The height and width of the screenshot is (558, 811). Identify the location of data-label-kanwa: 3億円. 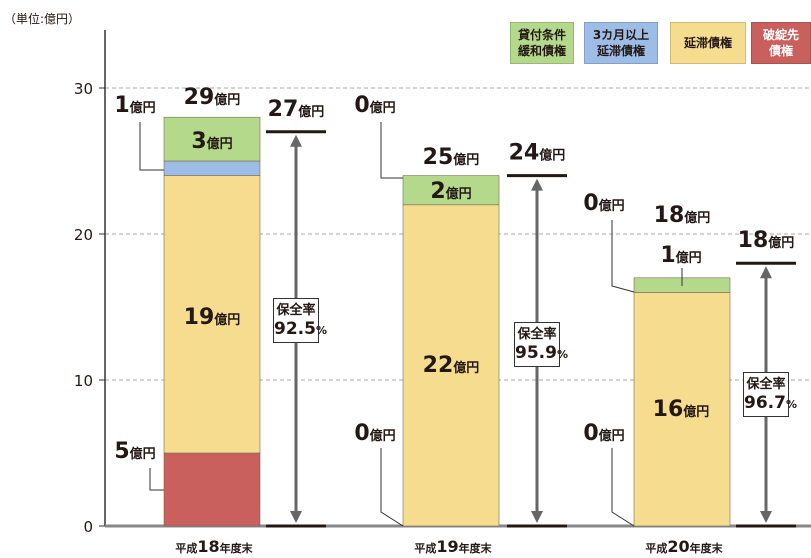
(211, 141).